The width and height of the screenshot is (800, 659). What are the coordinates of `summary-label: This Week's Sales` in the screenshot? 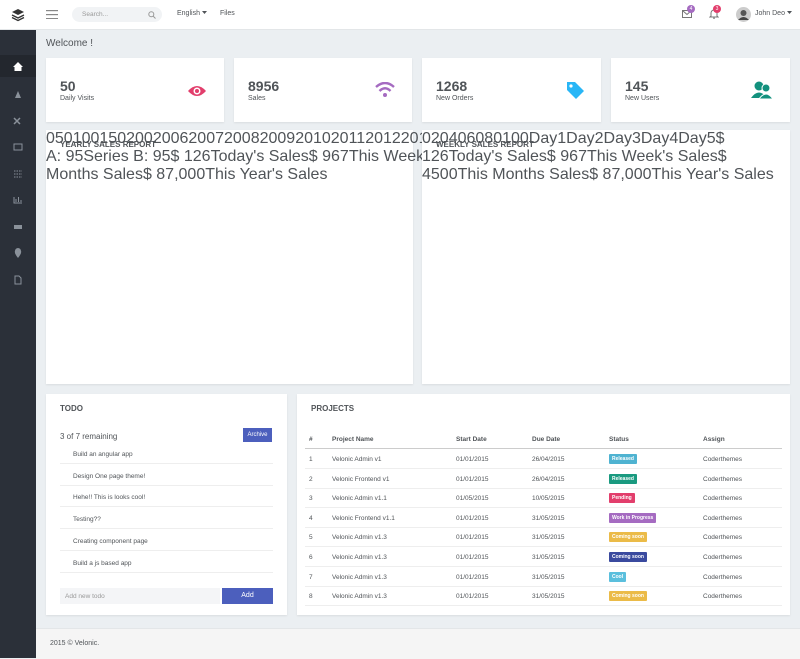 It's located at (652, 156).